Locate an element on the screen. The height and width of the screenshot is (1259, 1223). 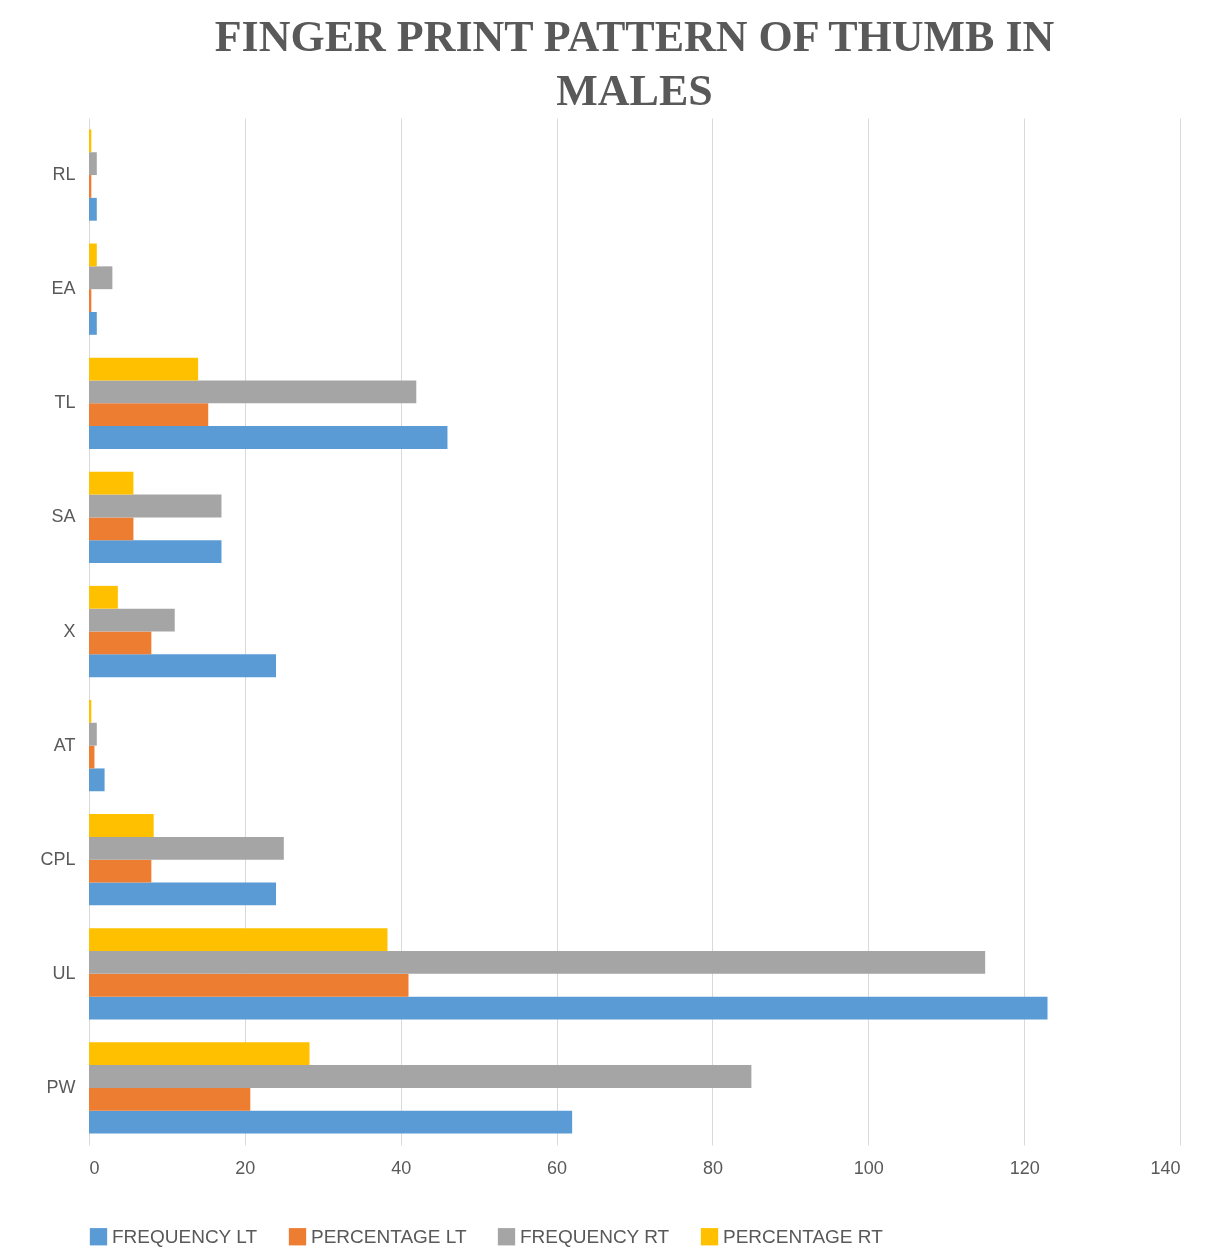
y-tick-label: RL is located at coordinates (64, 174).